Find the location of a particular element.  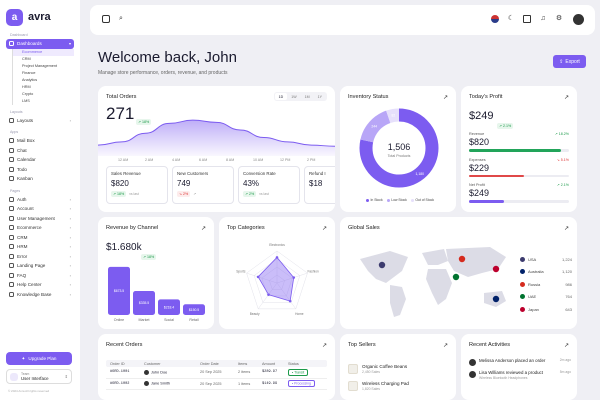

range-tab-1m: 1M is located at coordinates (307, 96).